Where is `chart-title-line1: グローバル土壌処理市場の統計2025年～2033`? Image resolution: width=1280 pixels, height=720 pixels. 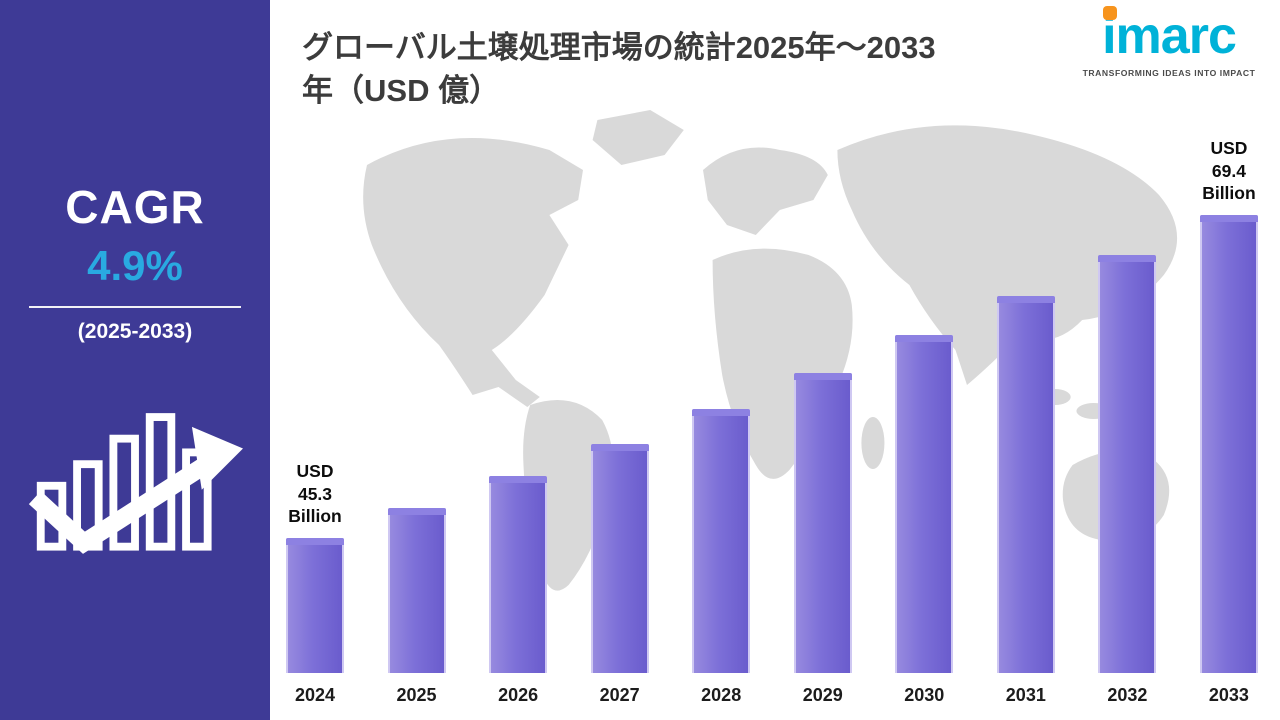
chart-title-line1: グローバル土壌処理市場の統計2025年～2033 is located at coordinates (619, 47).